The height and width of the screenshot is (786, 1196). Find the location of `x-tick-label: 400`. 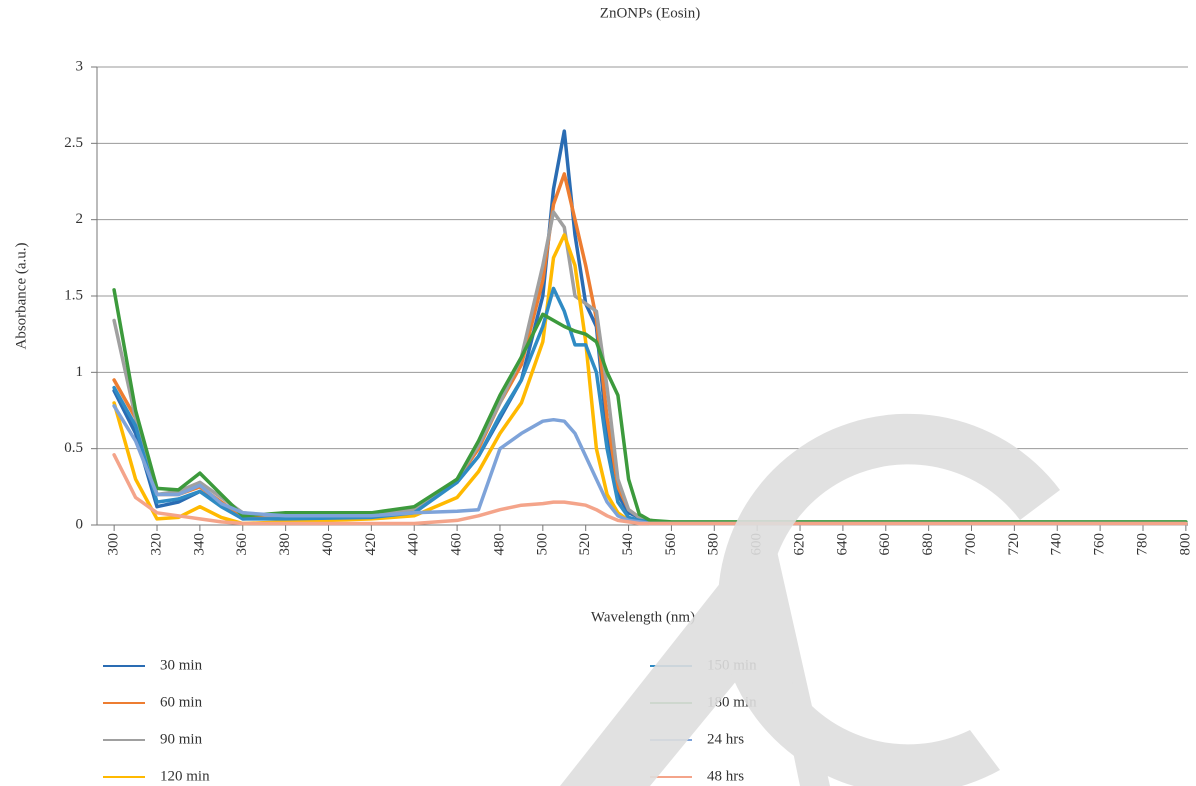

x-tick-label: 400 is located at coordinates (328, 544).